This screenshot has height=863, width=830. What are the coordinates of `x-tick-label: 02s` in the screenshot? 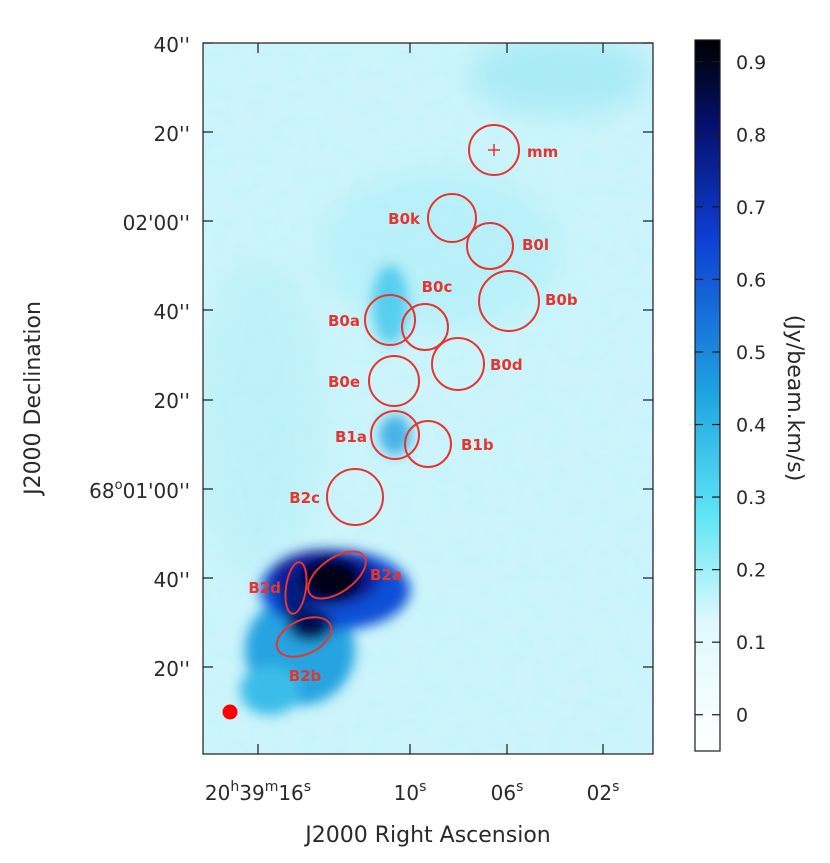 It's located at (603, 792).